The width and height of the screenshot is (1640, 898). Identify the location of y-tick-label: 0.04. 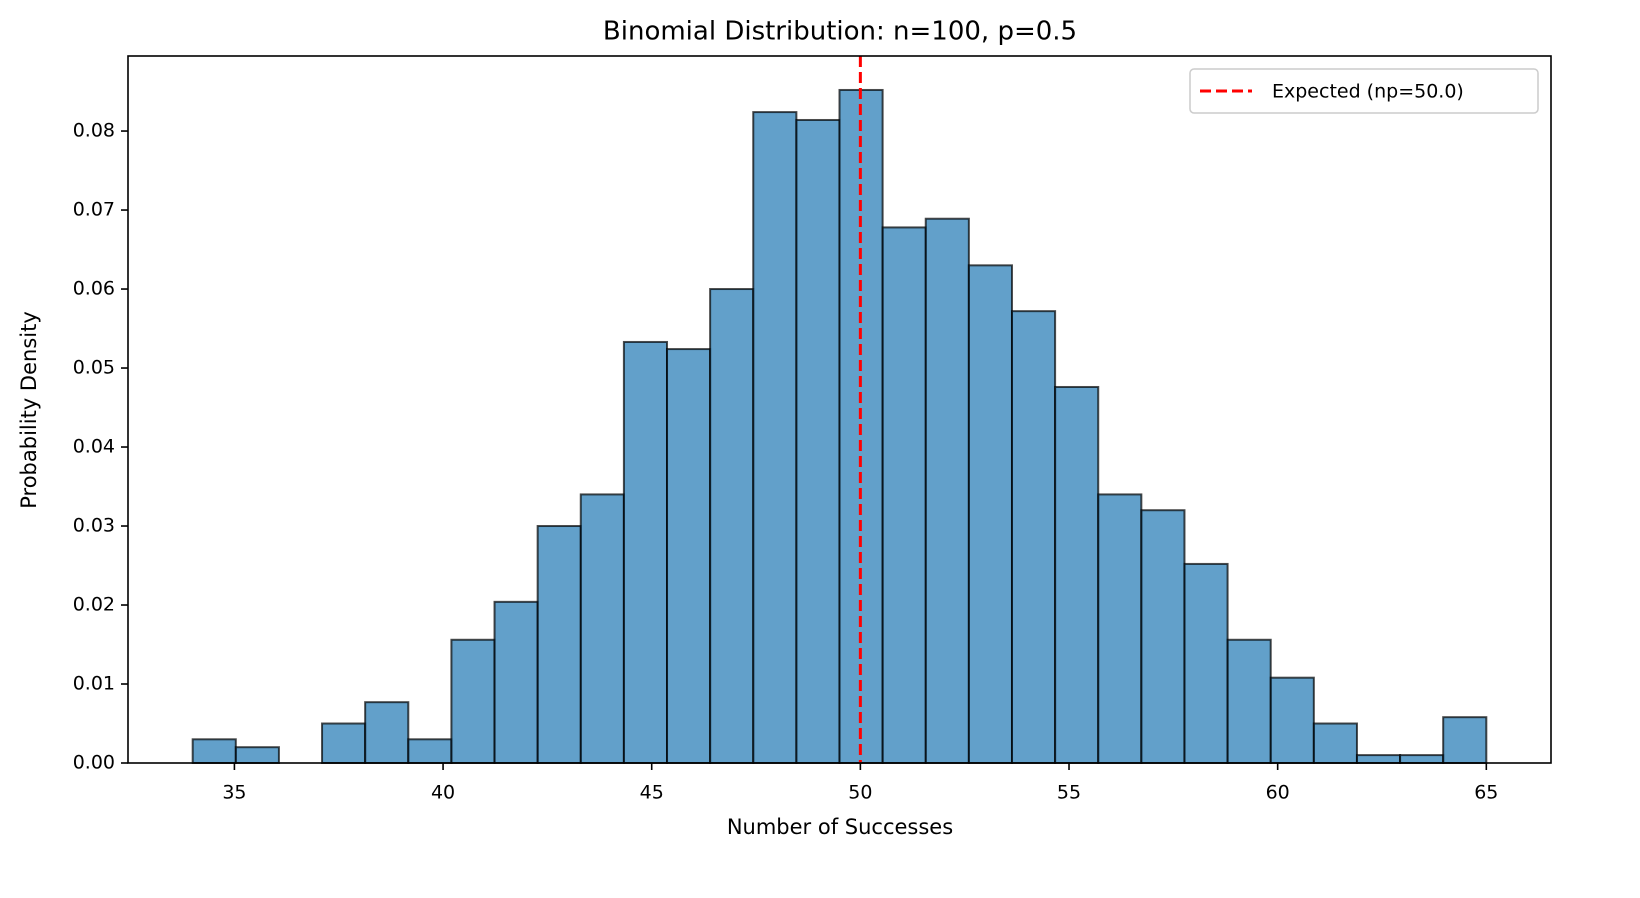
(94, 447).